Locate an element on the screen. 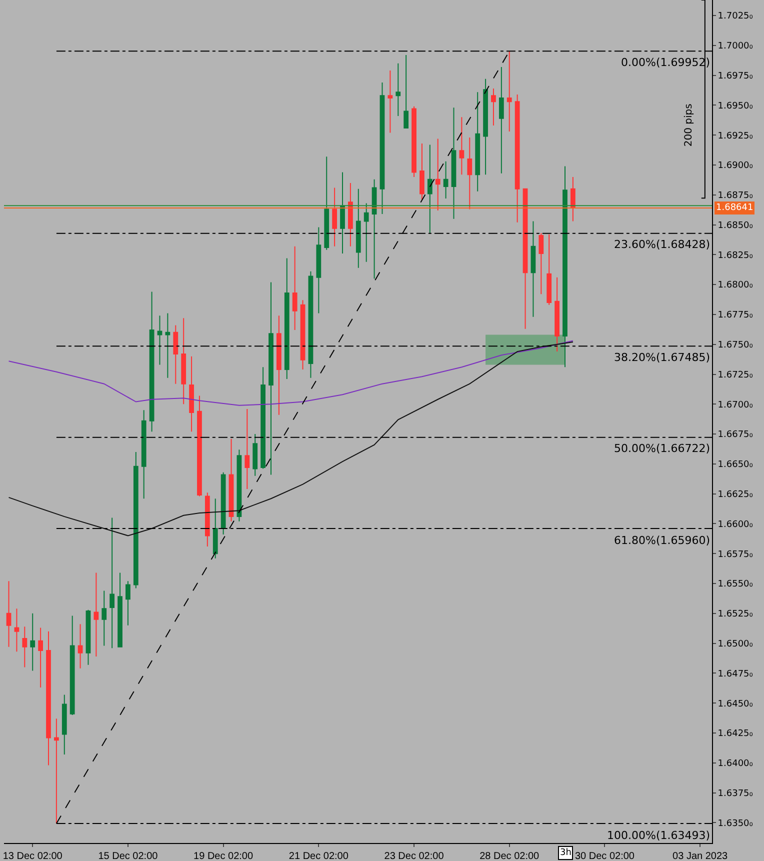 Image resolution: width=764 pixels, height=861 pixels. y-tick-label: 1.6350₀ is located at coordinates (736, 823).